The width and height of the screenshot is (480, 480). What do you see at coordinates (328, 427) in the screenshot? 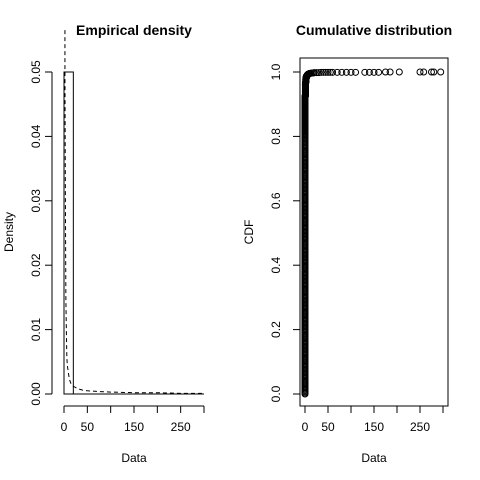
I see `cdf-x-tick-label: 50` at bounding box center [328, 427].